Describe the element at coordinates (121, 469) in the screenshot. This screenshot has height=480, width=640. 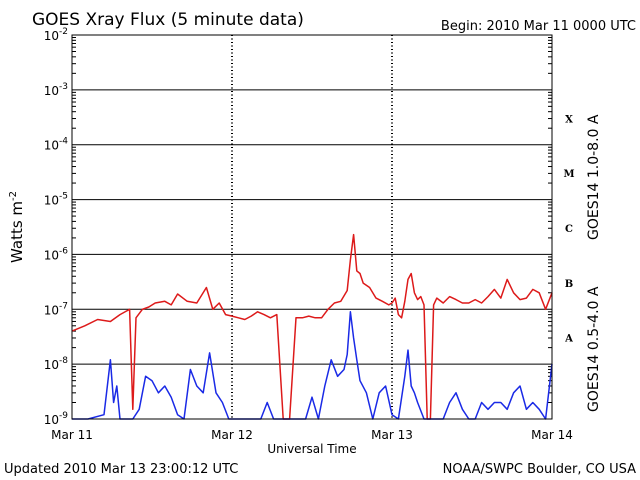
I see `footer-updated: Updated 2010 Mar 13 23:00:12 UTC` at that location.